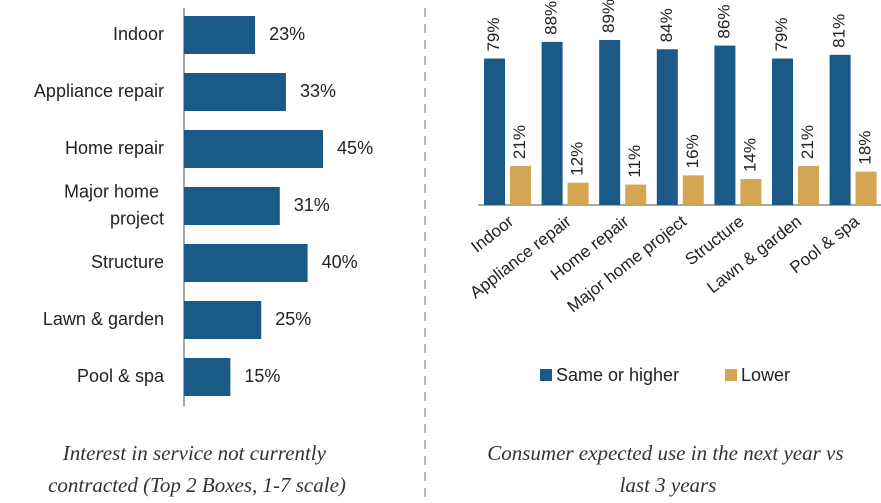 The image size is (881, 503). I want to click on legend-label: Same or higher, so click(617, 375).